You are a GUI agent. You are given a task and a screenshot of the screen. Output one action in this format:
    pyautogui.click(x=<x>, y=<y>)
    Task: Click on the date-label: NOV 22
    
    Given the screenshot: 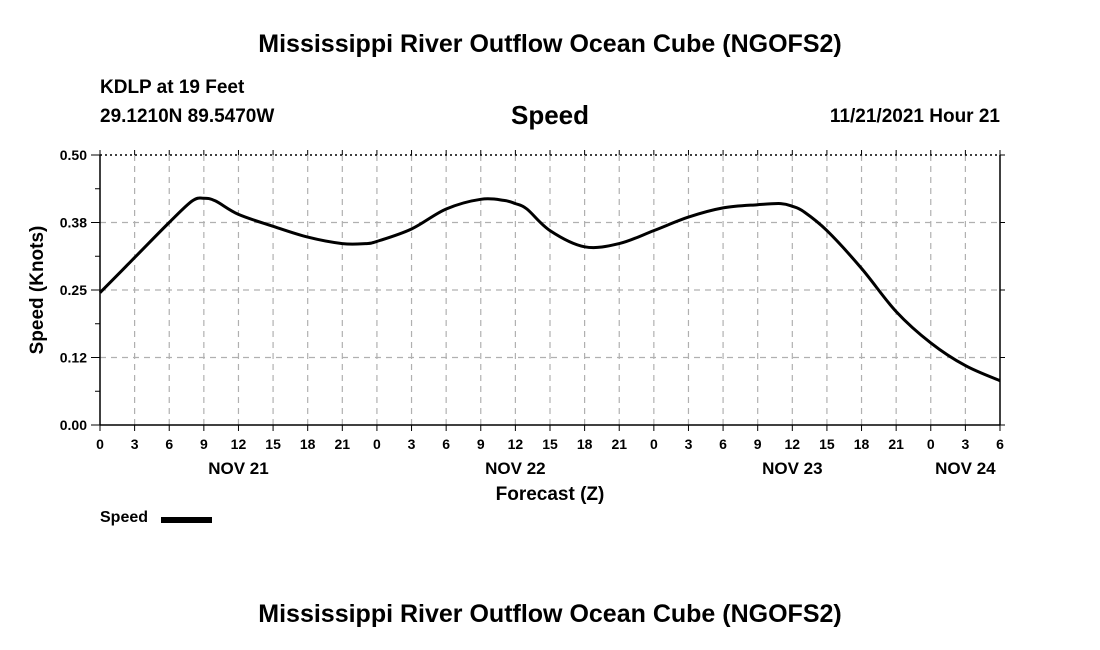 What is the action you would take?
    pyautogui.click(x=515, y=468)
    